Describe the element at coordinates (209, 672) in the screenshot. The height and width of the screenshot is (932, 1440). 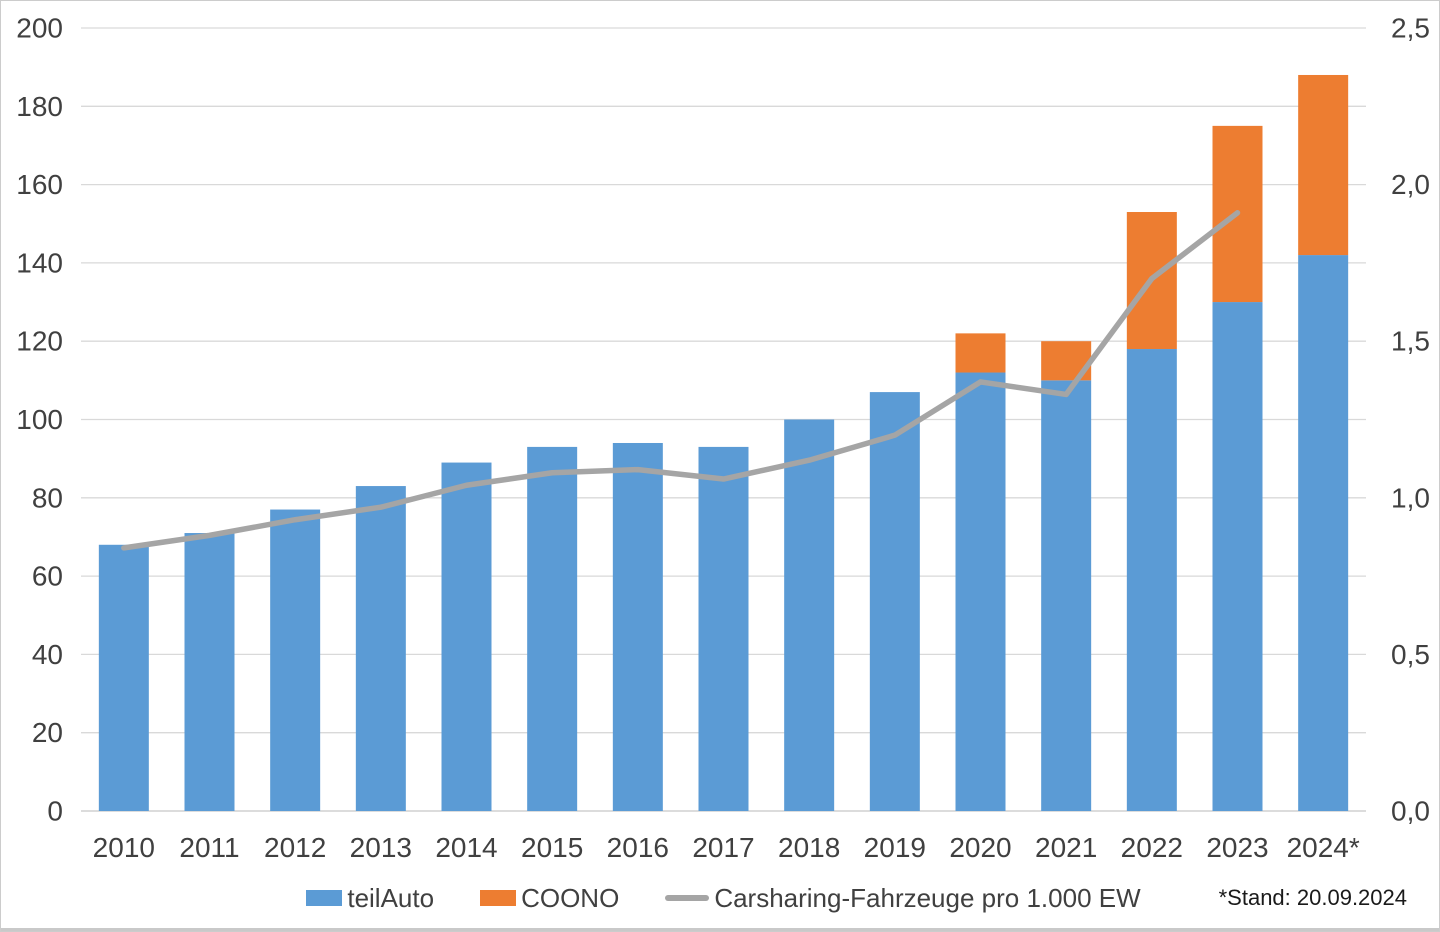
I see `teilauto-bar-2011` at that location.